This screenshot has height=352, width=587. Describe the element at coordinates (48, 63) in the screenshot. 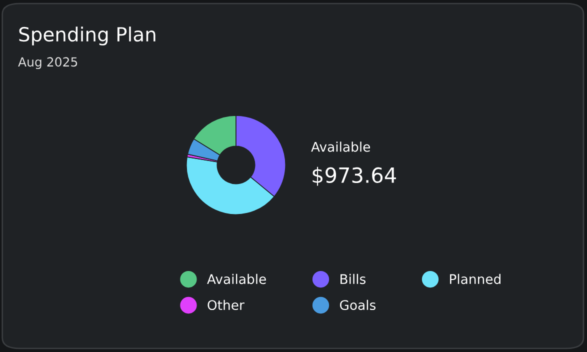

I see `text: Aug 2025` at that location.